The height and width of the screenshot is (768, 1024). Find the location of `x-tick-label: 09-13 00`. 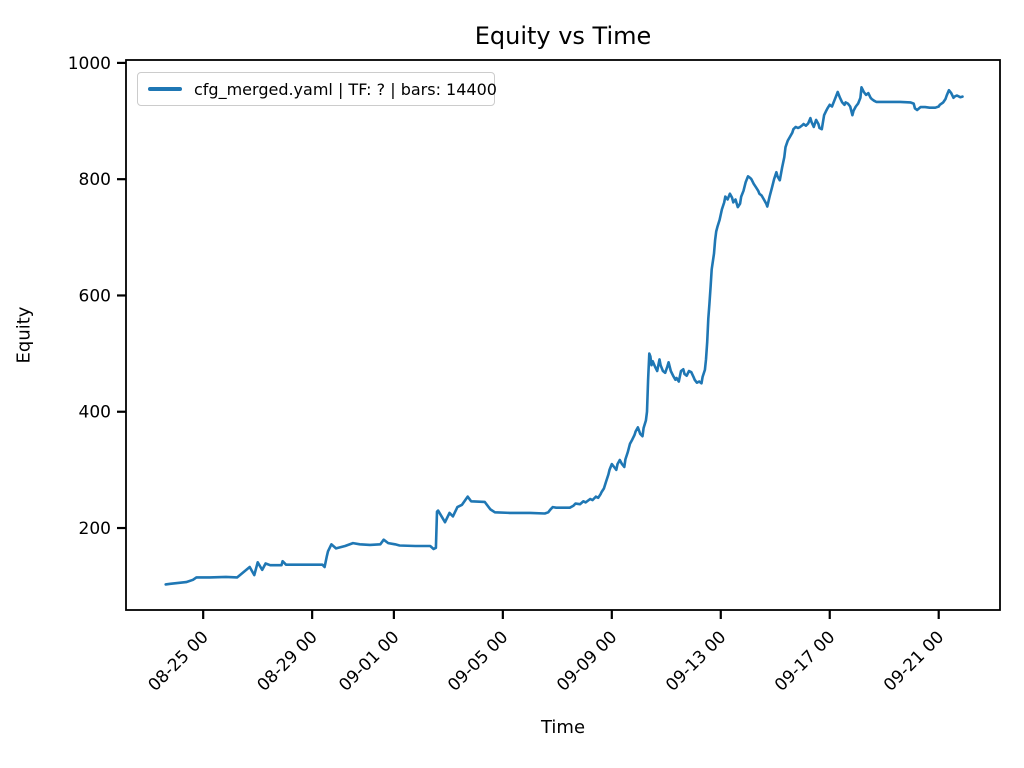

x-tick-label: 09-13 00 is located at coordinates (696, 661).